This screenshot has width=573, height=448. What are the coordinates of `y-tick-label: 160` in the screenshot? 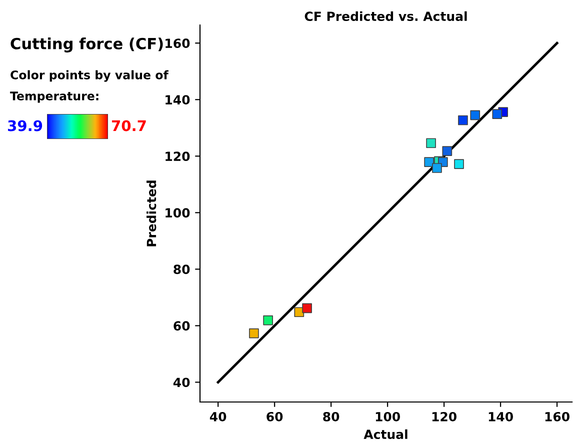 It's located at (178, 43).